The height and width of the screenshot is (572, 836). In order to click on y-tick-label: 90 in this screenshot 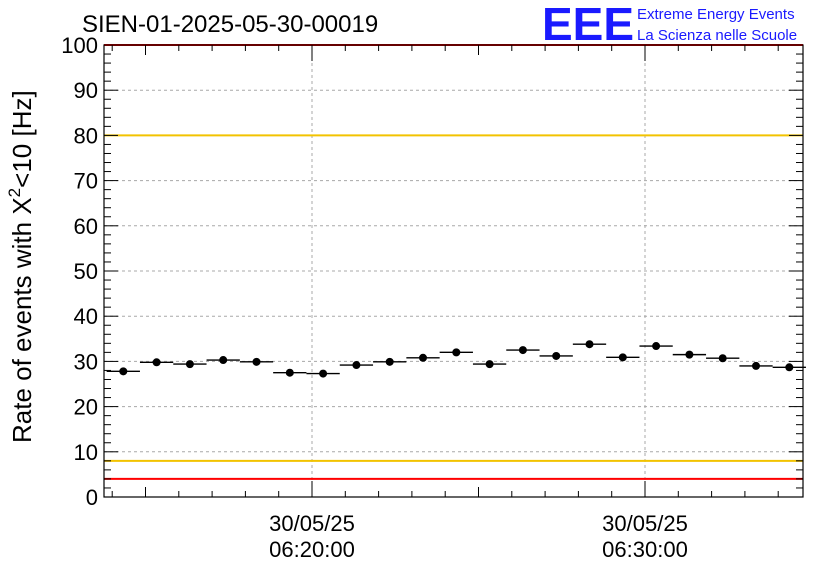, I will do `click(86, 90)`.